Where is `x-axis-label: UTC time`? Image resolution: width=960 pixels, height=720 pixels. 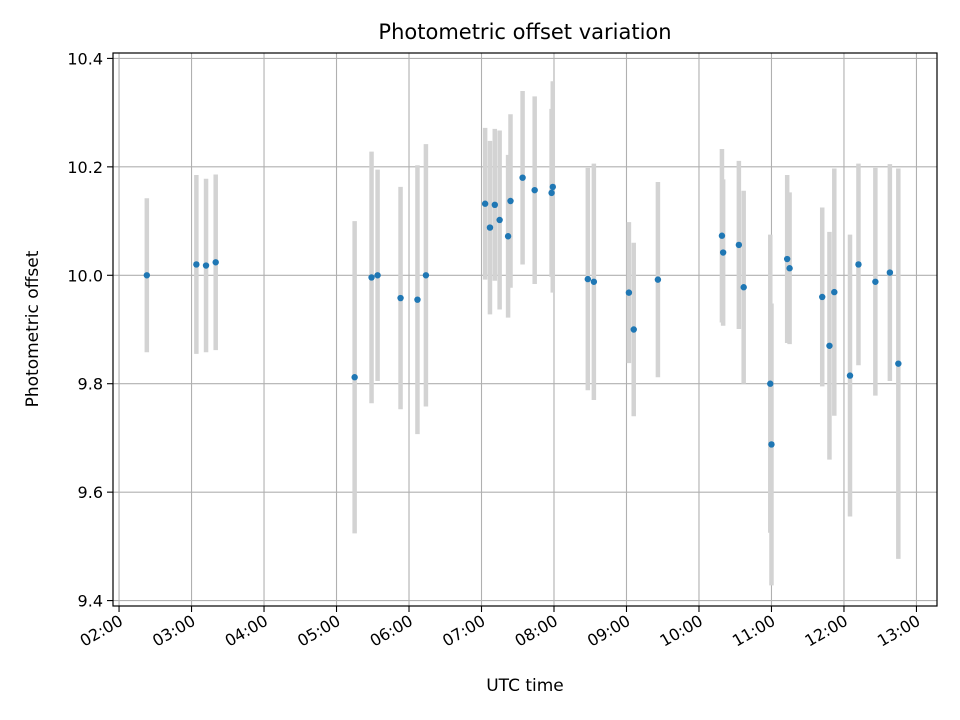 x-axis-label: UTC time is located at coordinates (525, 686).